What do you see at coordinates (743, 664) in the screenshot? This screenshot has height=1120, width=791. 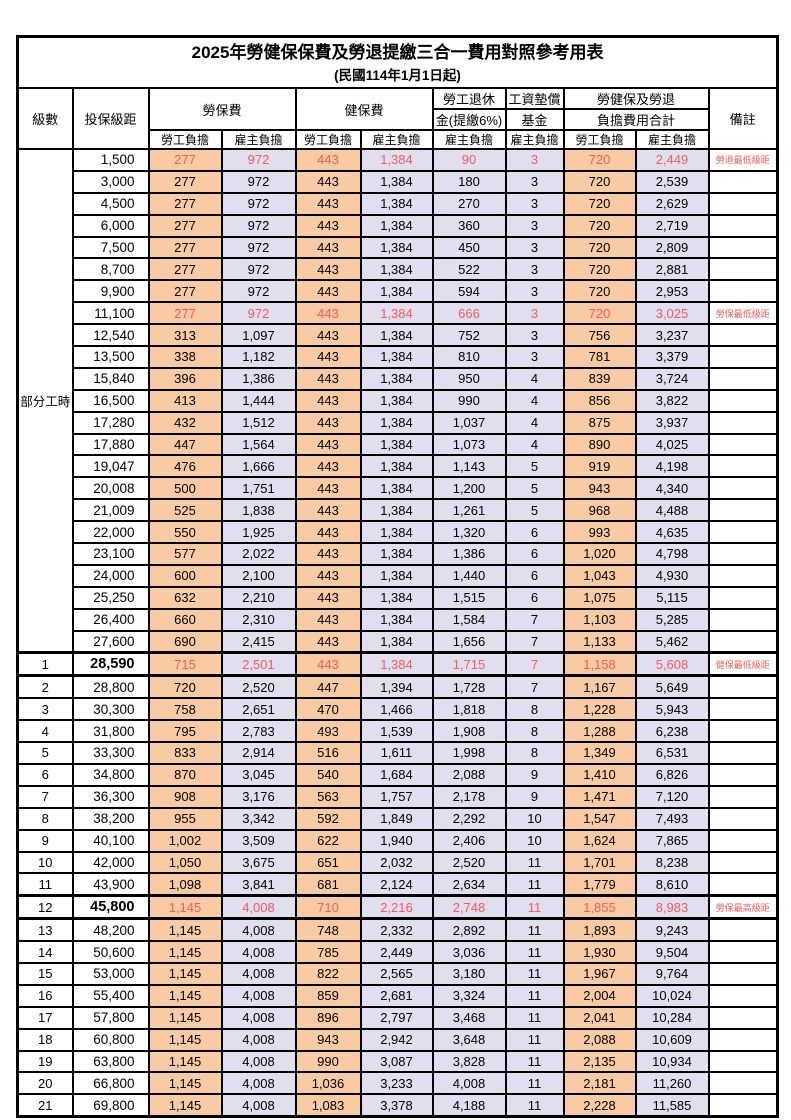 I see `remark-cell: 健保最低級距` at bounding box center [743, 664].